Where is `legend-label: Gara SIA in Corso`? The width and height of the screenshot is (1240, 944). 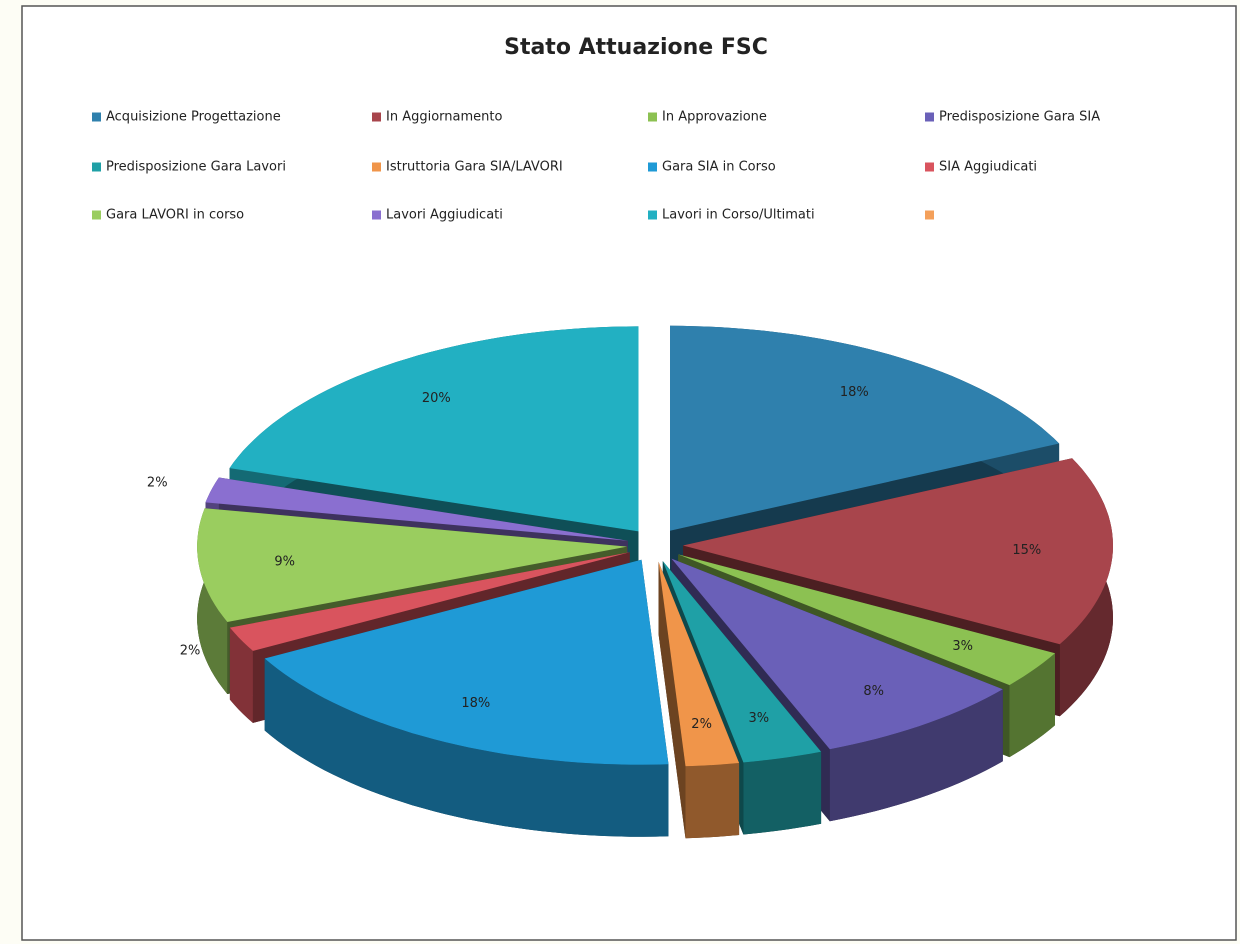 legend-label: Gara SIA in Corso is located at coordinates (719, 167).